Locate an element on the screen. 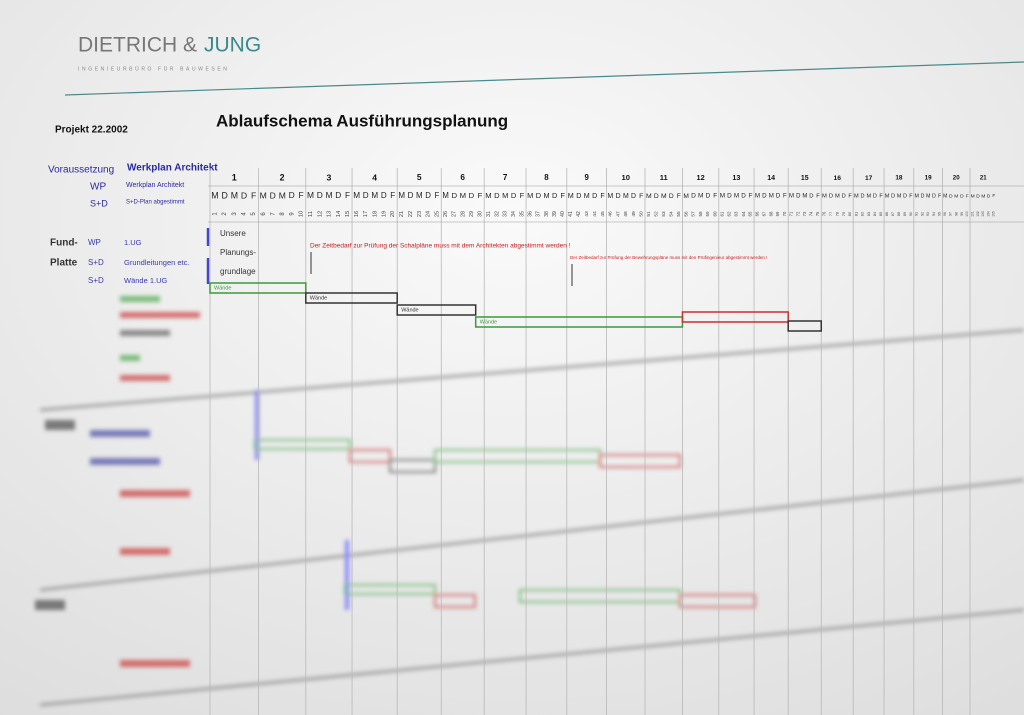  section-line is located at coordinates (531, 657).